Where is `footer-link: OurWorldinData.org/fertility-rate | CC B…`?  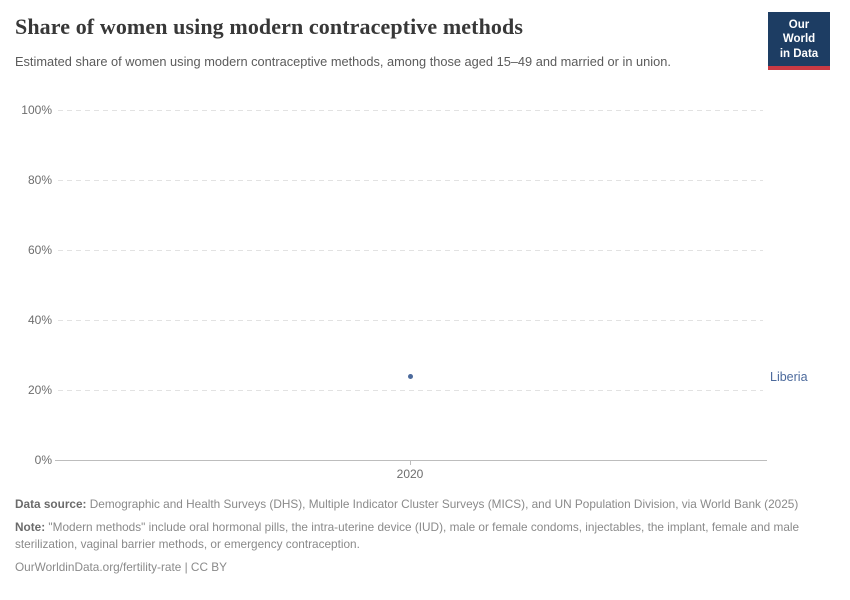
footer-link: OurWorldinData.org/fertility-rate | CC B… is located at coordinates (121, 567).